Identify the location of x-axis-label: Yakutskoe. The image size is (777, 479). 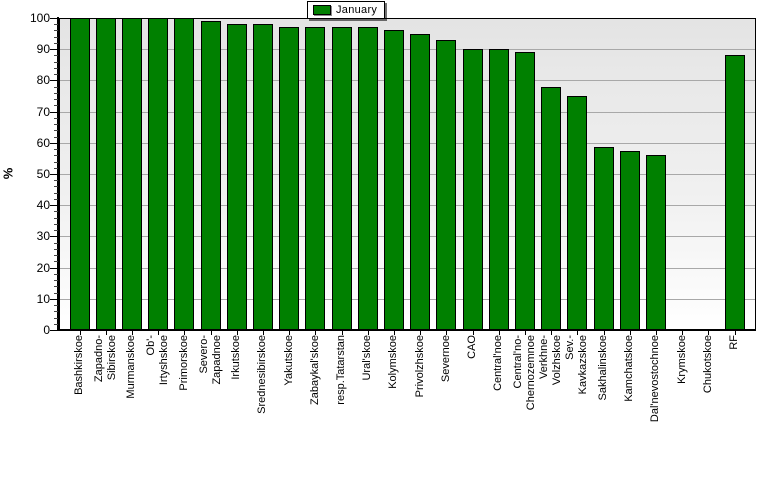
(288, 360).